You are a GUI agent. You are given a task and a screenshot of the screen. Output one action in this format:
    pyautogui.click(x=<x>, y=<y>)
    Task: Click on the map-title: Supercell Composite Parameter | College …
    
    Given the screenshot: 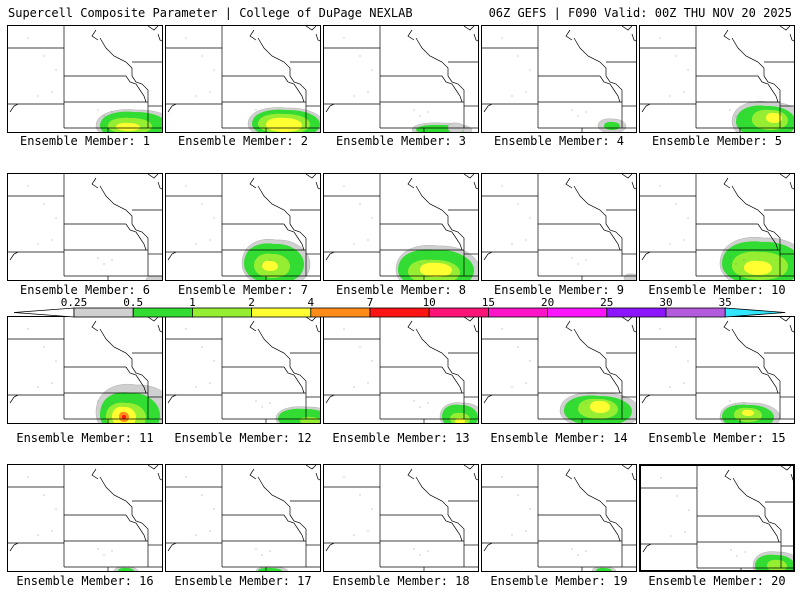 What is the action you would take?
    pyautogui.click(x=210, y=13)
    